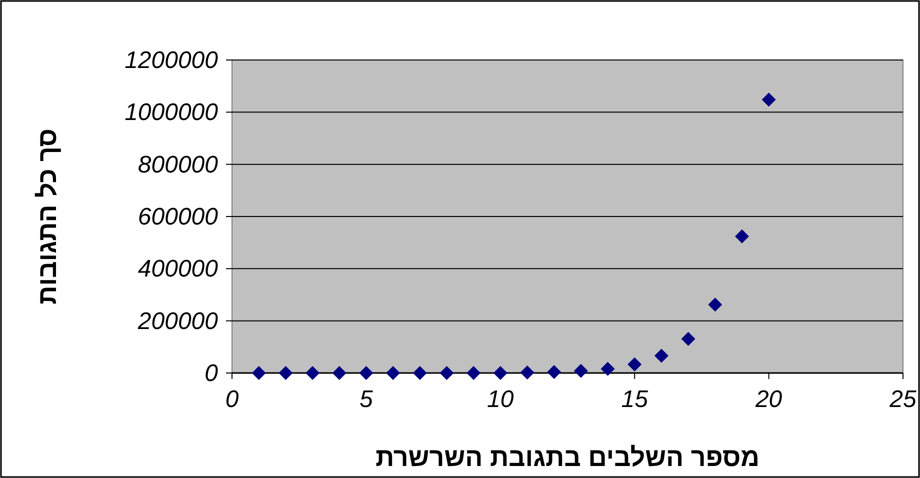  What do you see at coordinates (902, 399) in the screenshot?
I see `x-tick-label: 25` at bounding box center [902, 399].